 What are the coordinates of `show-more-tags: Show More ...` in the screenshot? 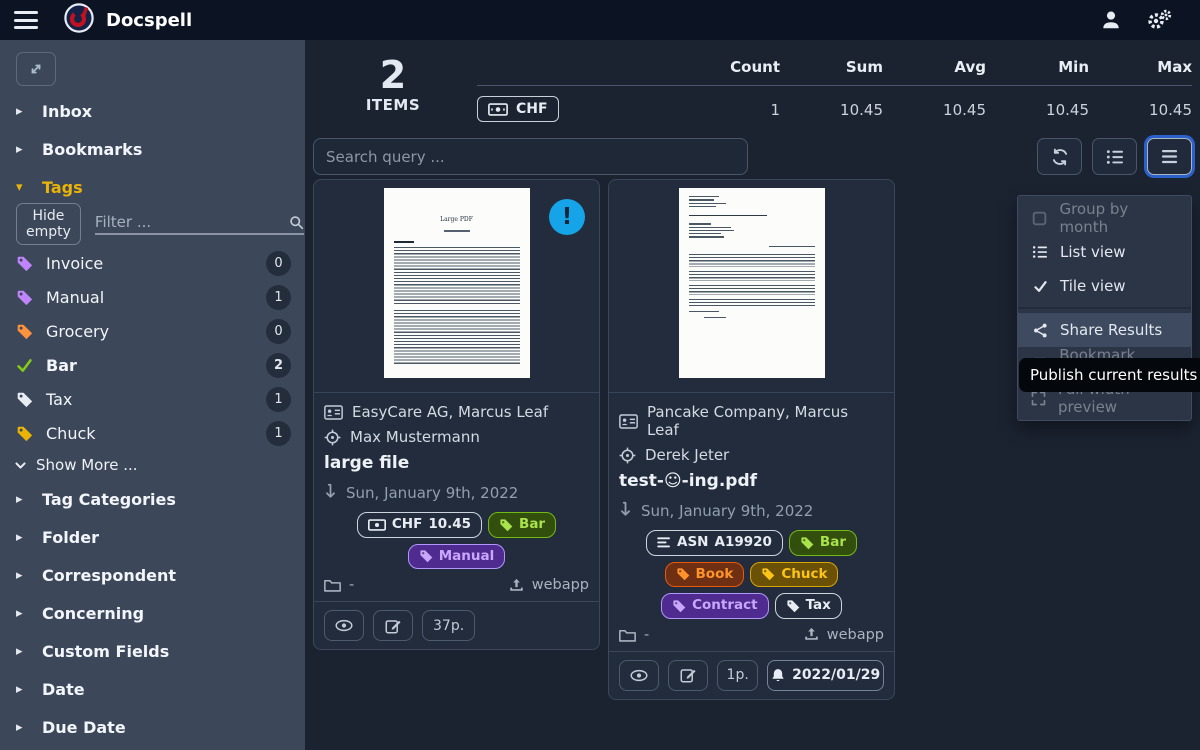 It's located at (152, 465).